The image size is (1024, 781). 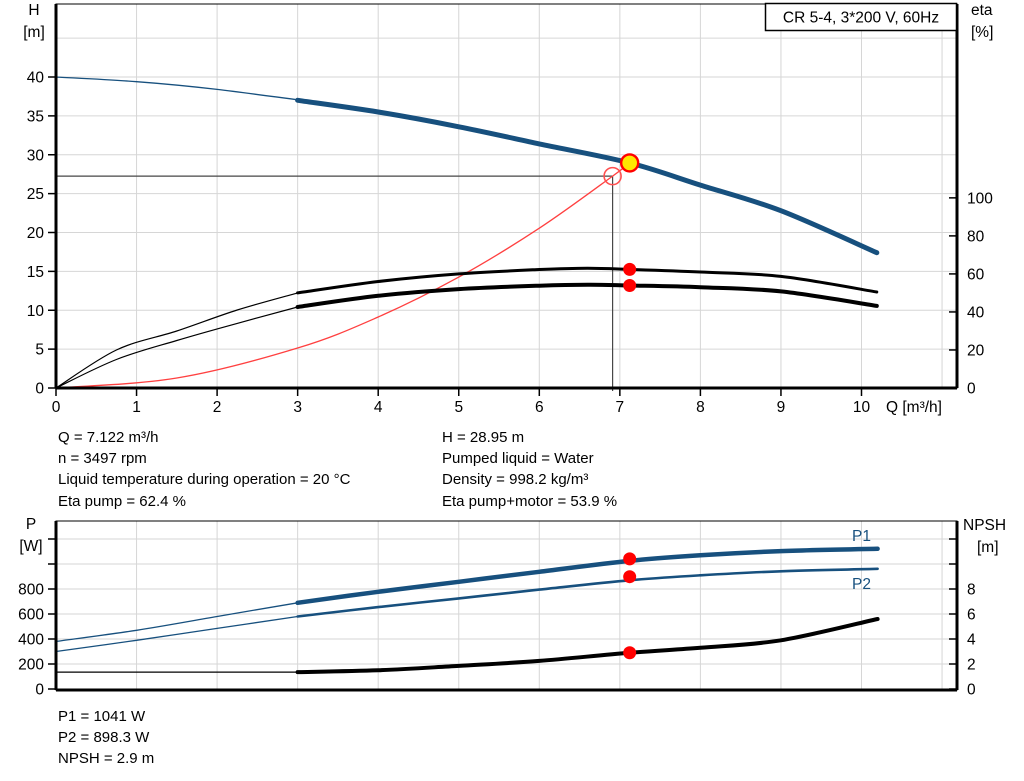 I want to click on top-x-tick-label: 9, so click(x=781, y=407).